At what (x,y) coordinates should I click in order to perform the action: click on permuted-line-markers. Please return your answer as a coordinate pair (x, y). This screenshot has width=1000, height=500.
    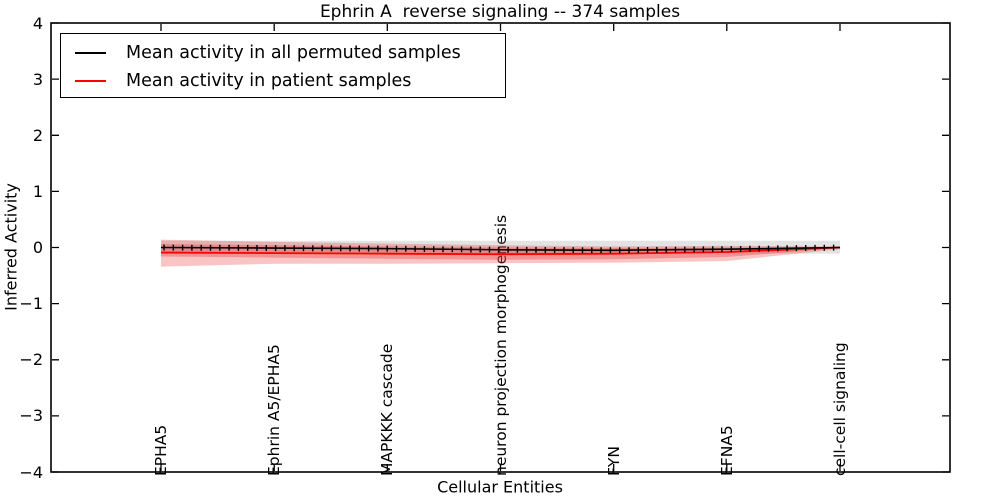
    Looking at the image, I should click on (499, 249).